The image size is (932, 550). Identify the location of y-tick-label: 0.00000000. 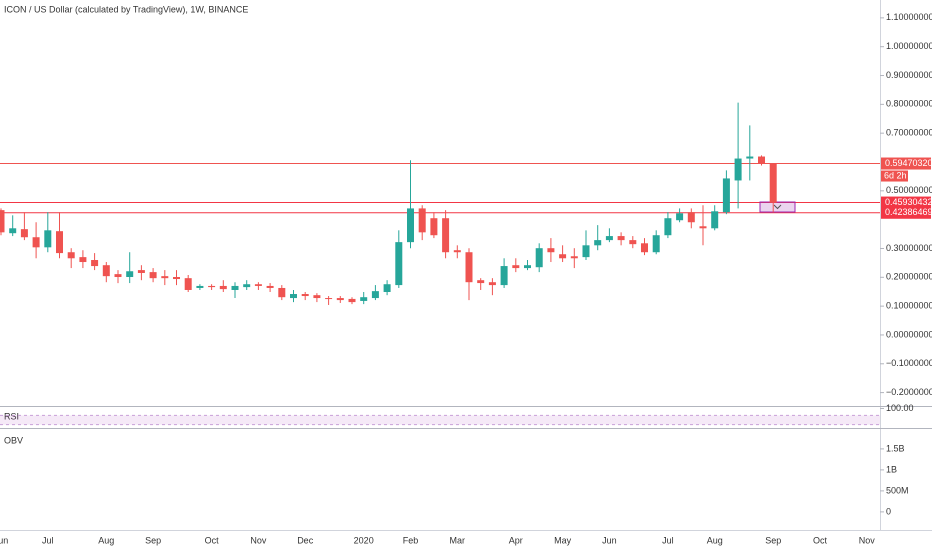
(909, 334).